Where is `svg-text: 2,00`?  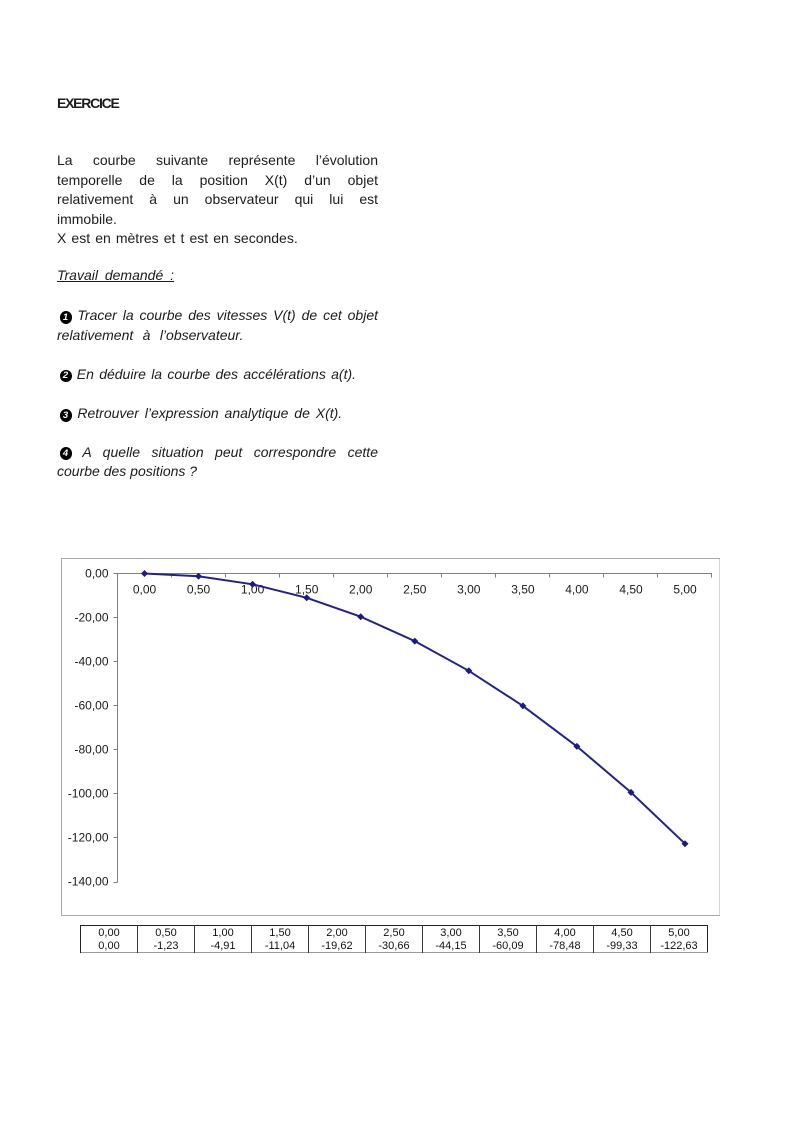
svg-text: 2,00 is located at coordinates (361, 589).